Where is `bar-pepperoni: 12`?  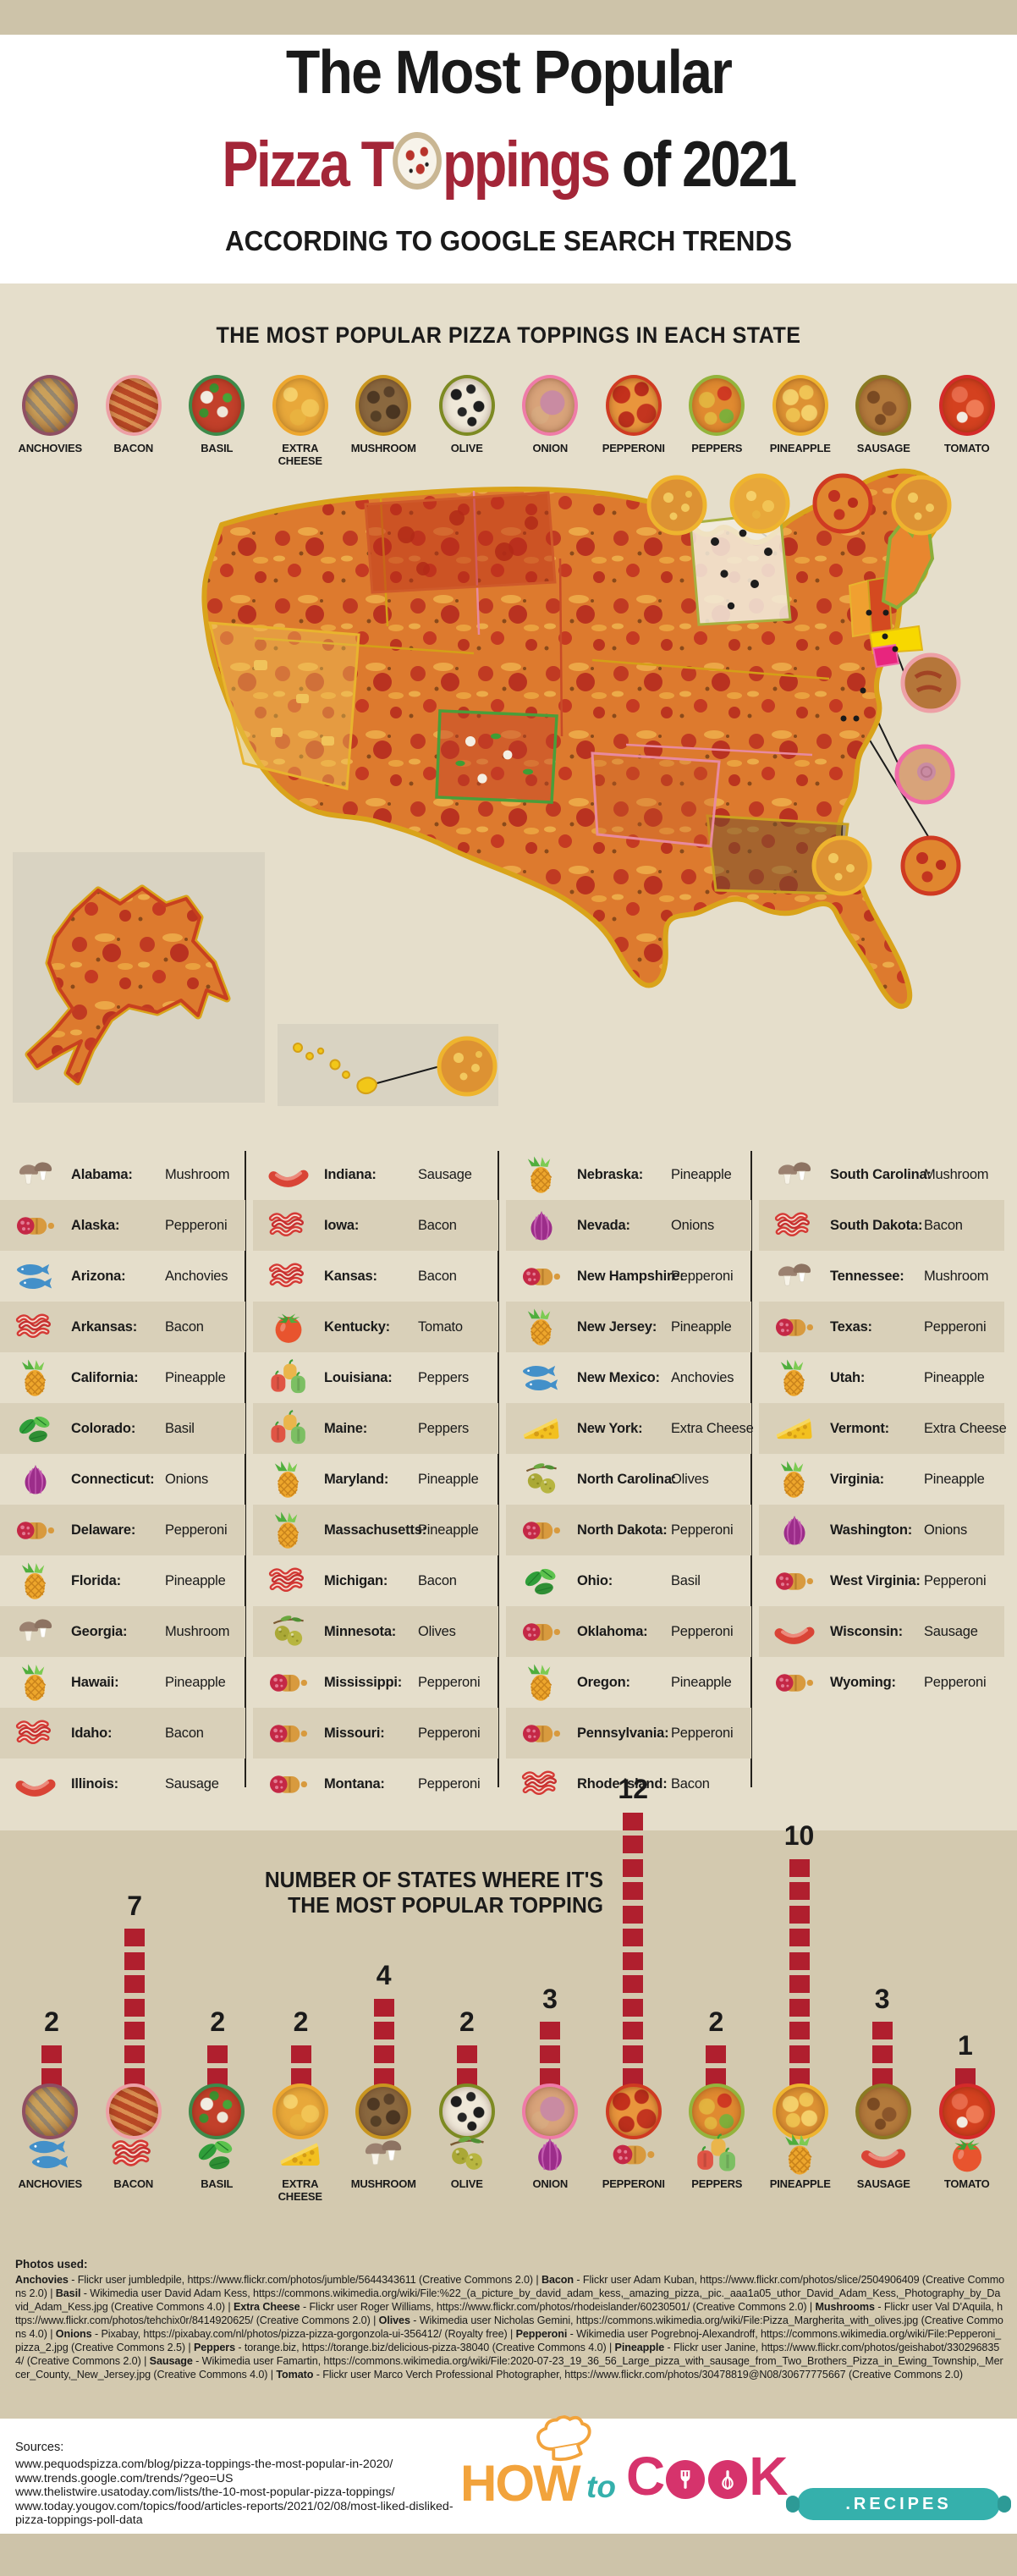 bar-pepperoni: 12 is located at coordinates (633, 1930).